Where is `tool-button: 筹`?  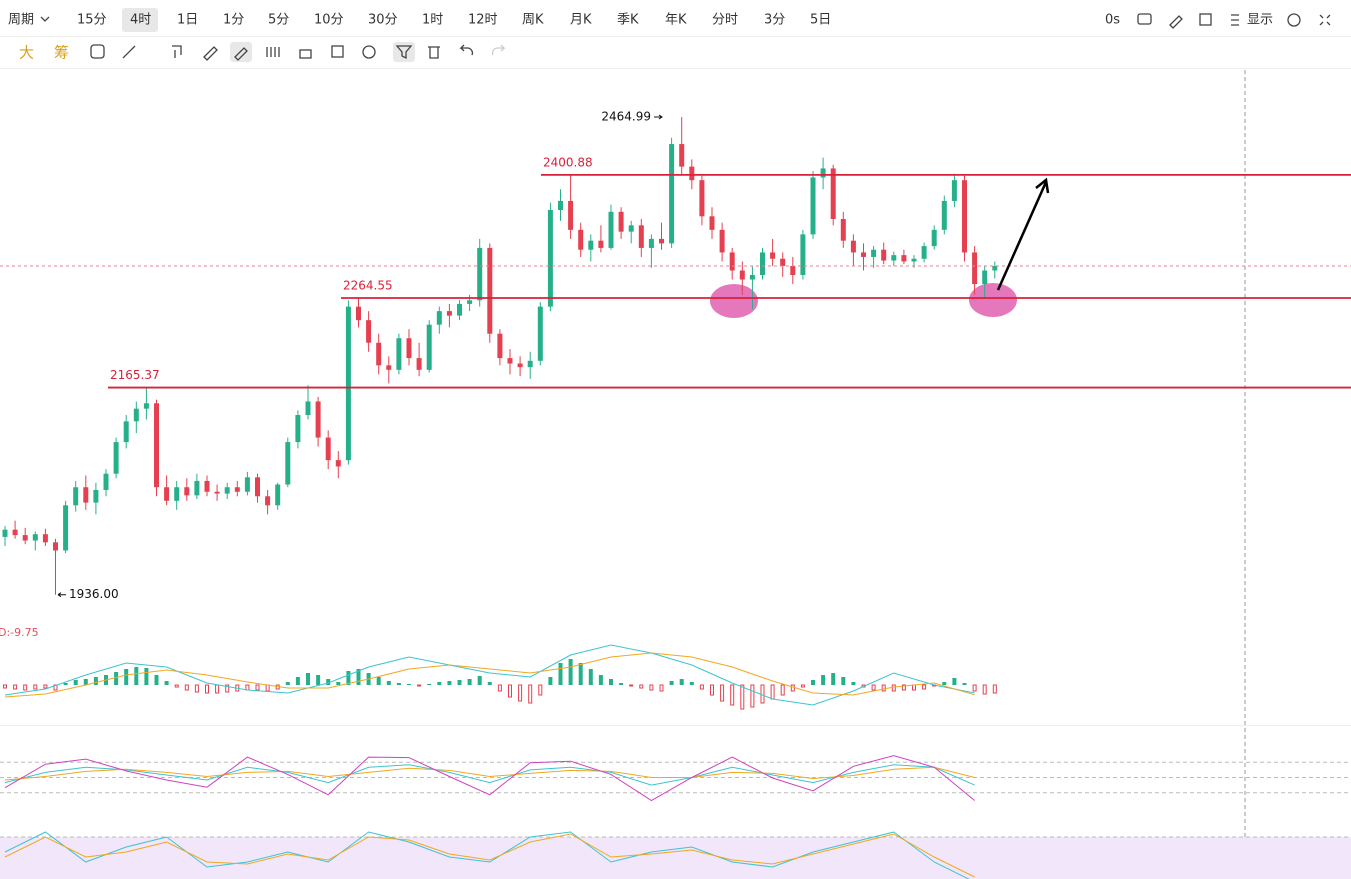 tool-button: 筹 is located at coordinates (61, 53).